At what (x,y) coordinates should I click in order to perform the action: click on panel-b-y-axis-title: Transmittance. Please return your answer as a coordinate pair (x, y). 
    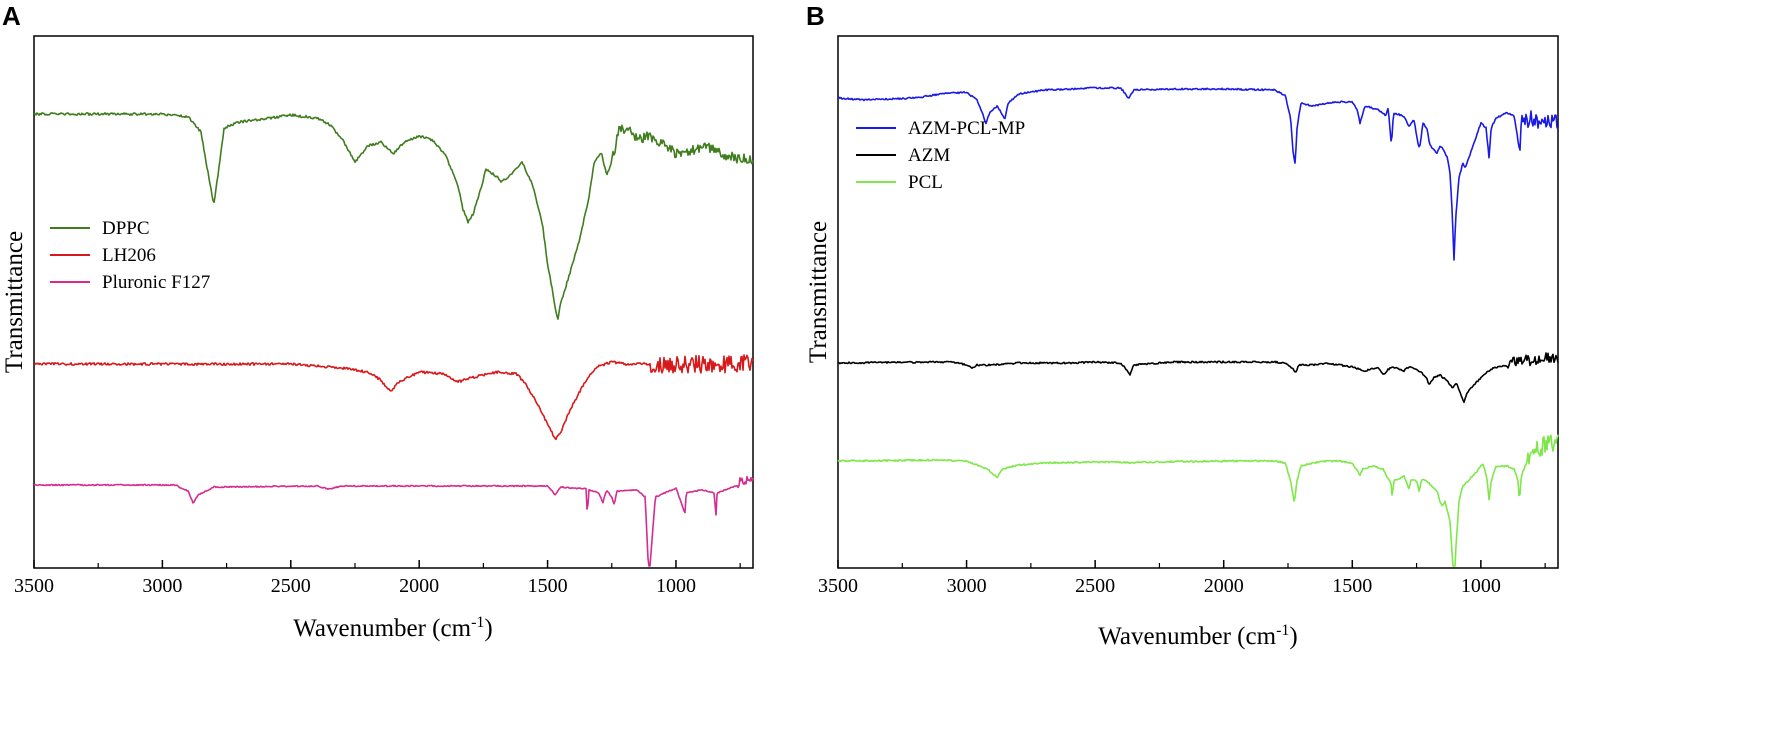
    Looking at the image, I should click on (818, 292).